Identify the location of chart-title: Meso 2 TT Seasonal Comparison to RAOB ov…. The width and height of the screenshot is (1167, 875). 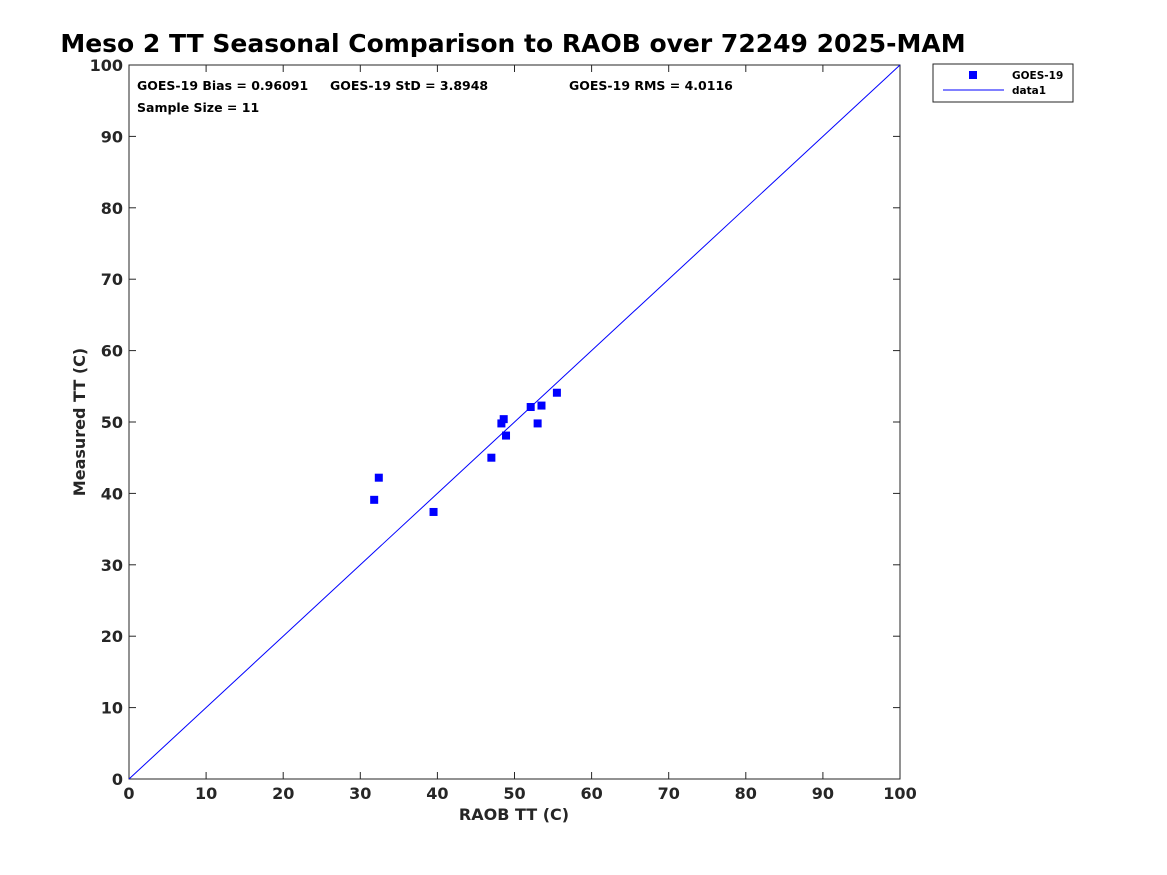
(512, 43).